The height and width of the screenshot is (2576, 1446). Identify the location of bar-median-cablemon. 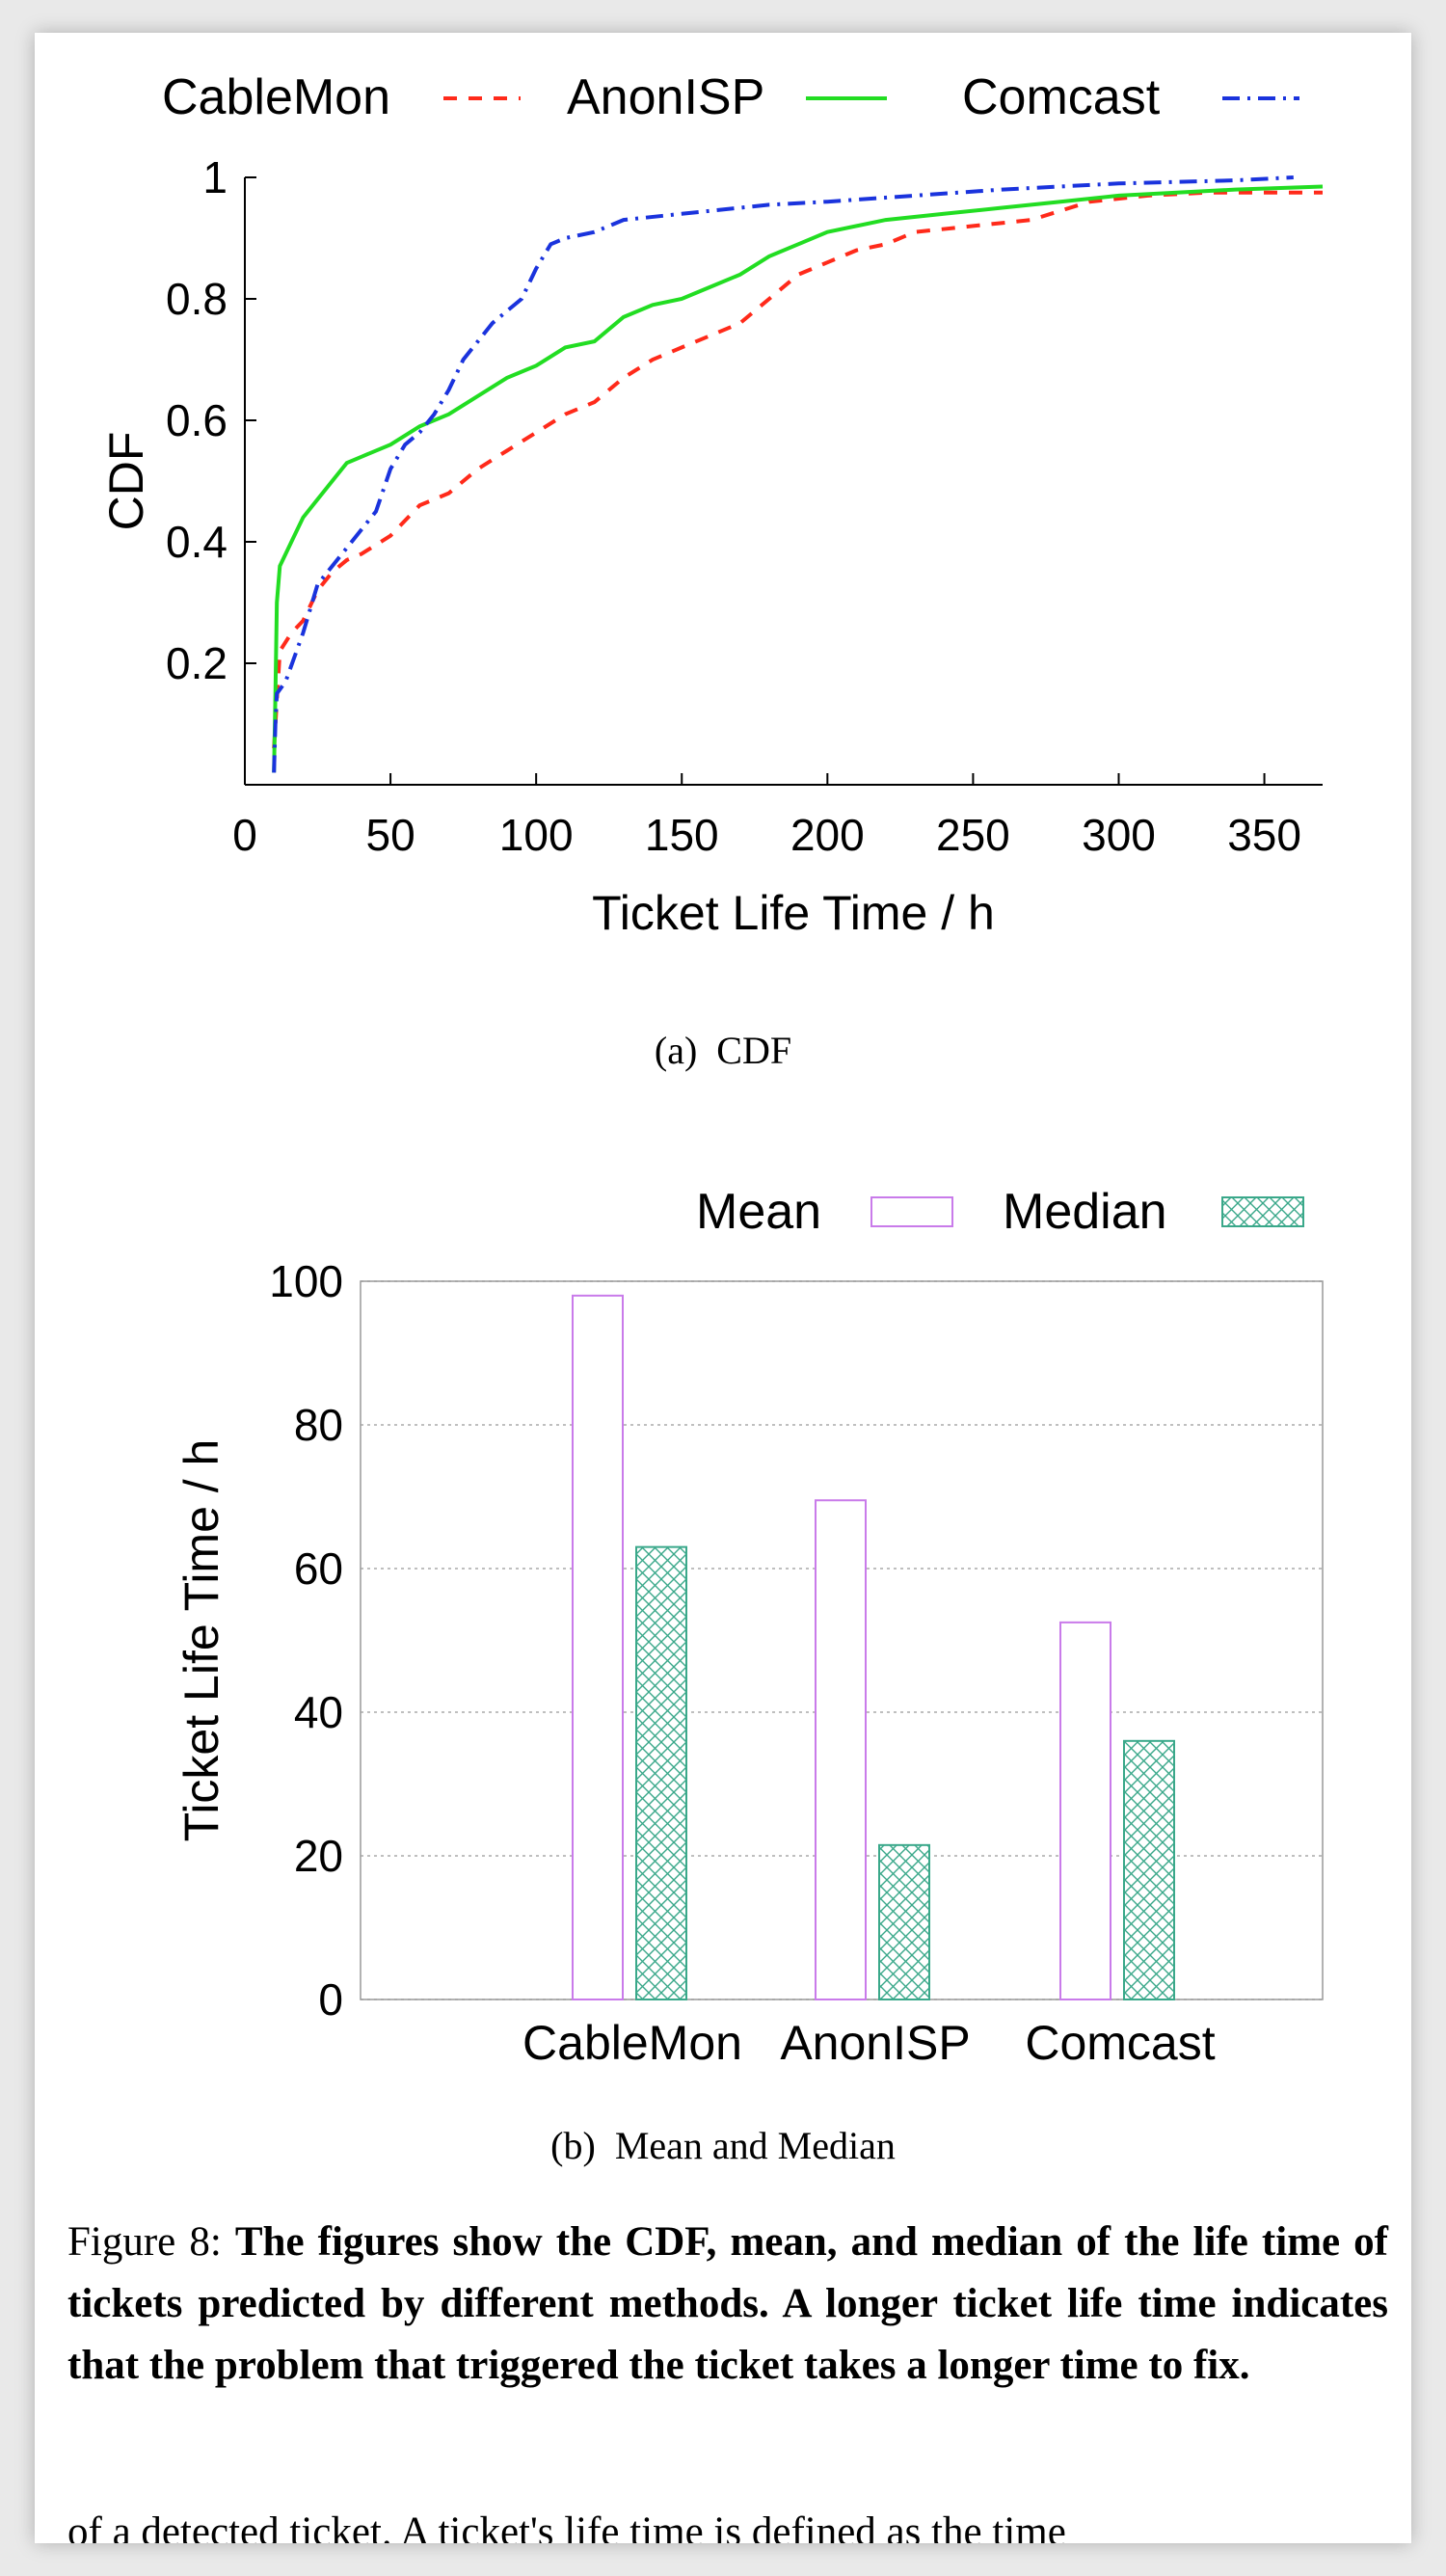
(661, 1773).